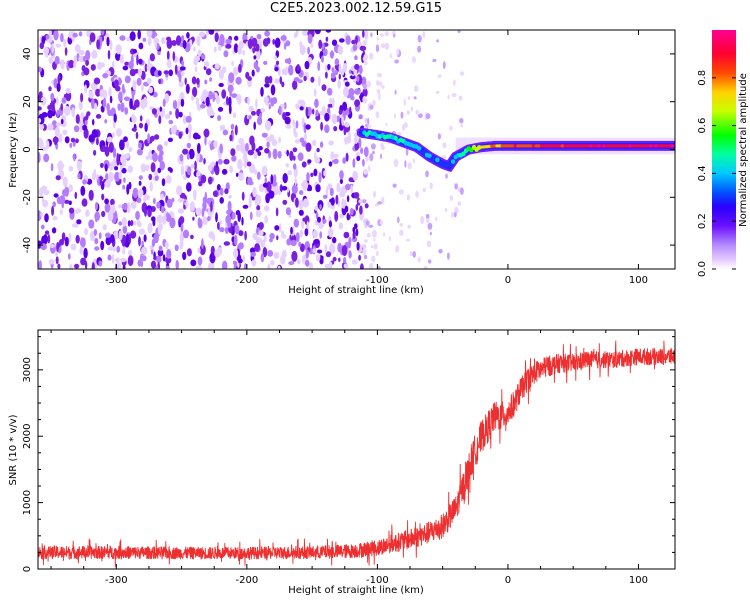 This screenshot has width=750, height=600. Describe the element at coordinates (356, 8) in the screenshot. I see `page-title: C2E5.2023.002.12.59.G15` at that location.